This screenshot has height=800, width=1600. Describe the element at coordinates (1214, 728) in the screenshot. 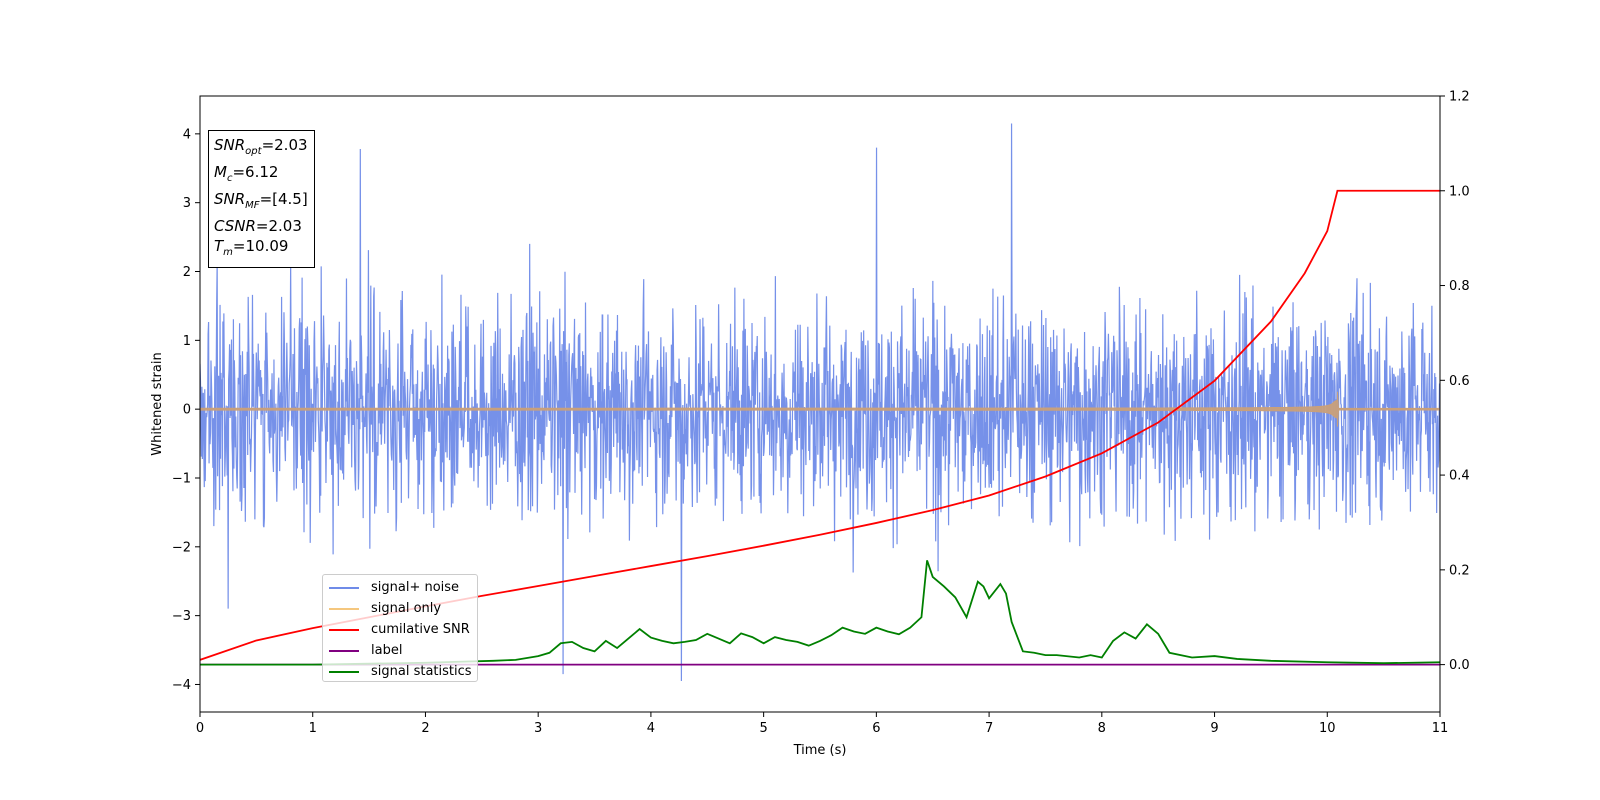

I see `x-tick-label: 9` at that location.